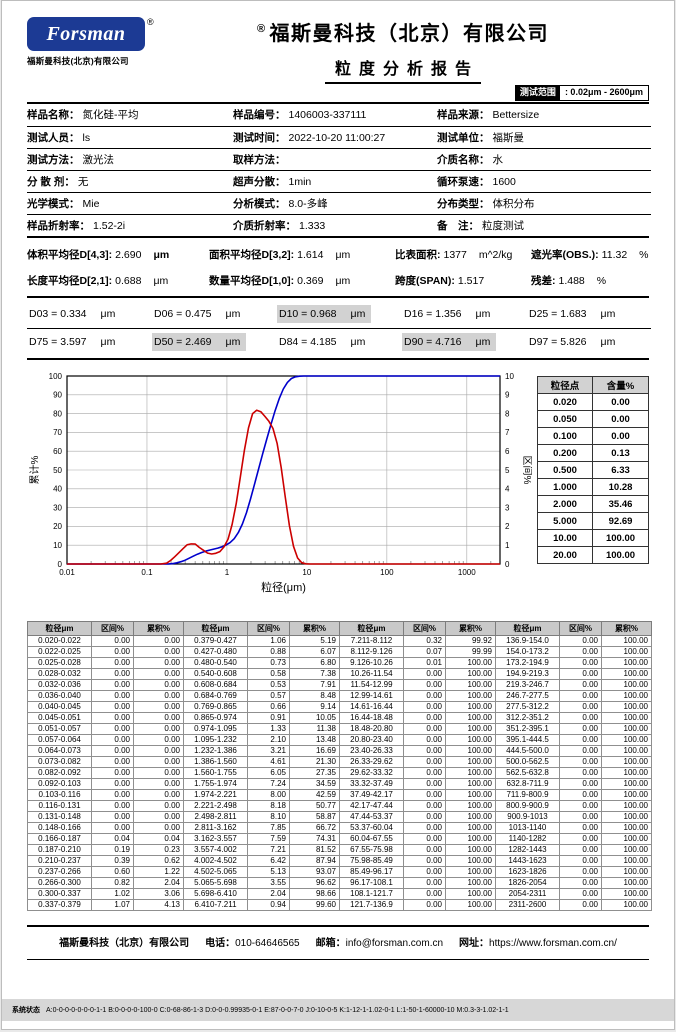 The image size is (676, 1032). What do you see at coordinates (53, 137) in the screenshot?
I see `info-label: 测试人员：` at bounding box center [53, 137].